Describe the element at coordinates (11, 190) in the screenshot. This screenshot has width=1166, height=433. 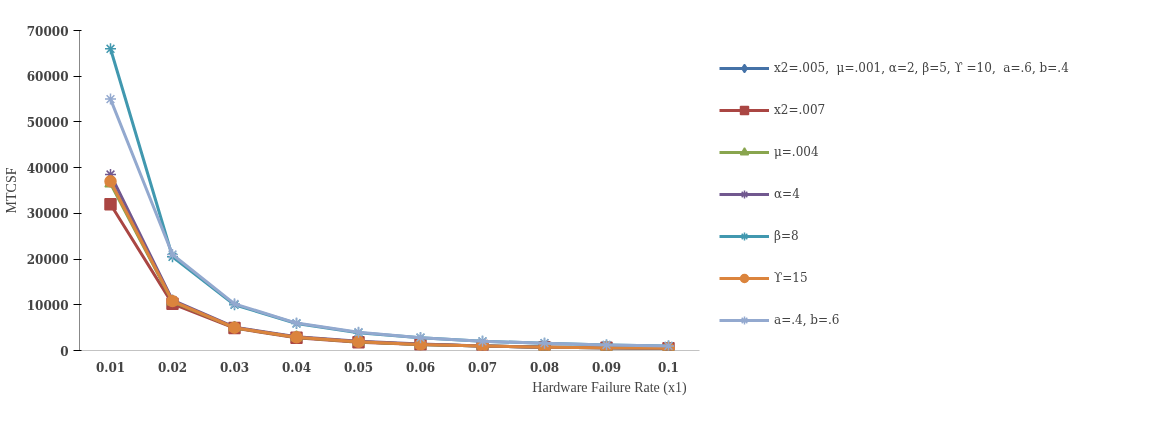
I see `y-axis-title: MTCSF` at that location.